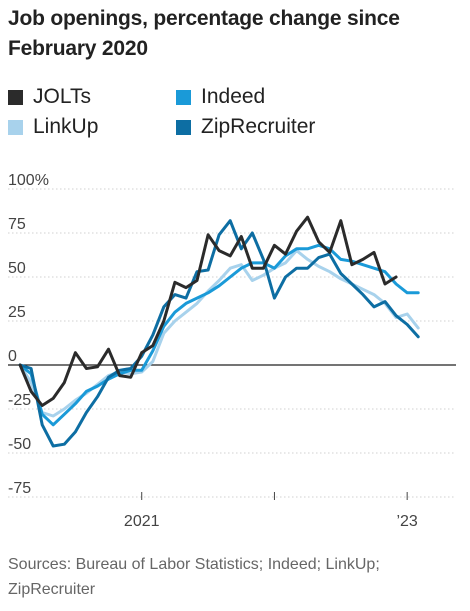 The image size is (470, 611). I want to click on y-tick-label: 100%, so click(28, 180).